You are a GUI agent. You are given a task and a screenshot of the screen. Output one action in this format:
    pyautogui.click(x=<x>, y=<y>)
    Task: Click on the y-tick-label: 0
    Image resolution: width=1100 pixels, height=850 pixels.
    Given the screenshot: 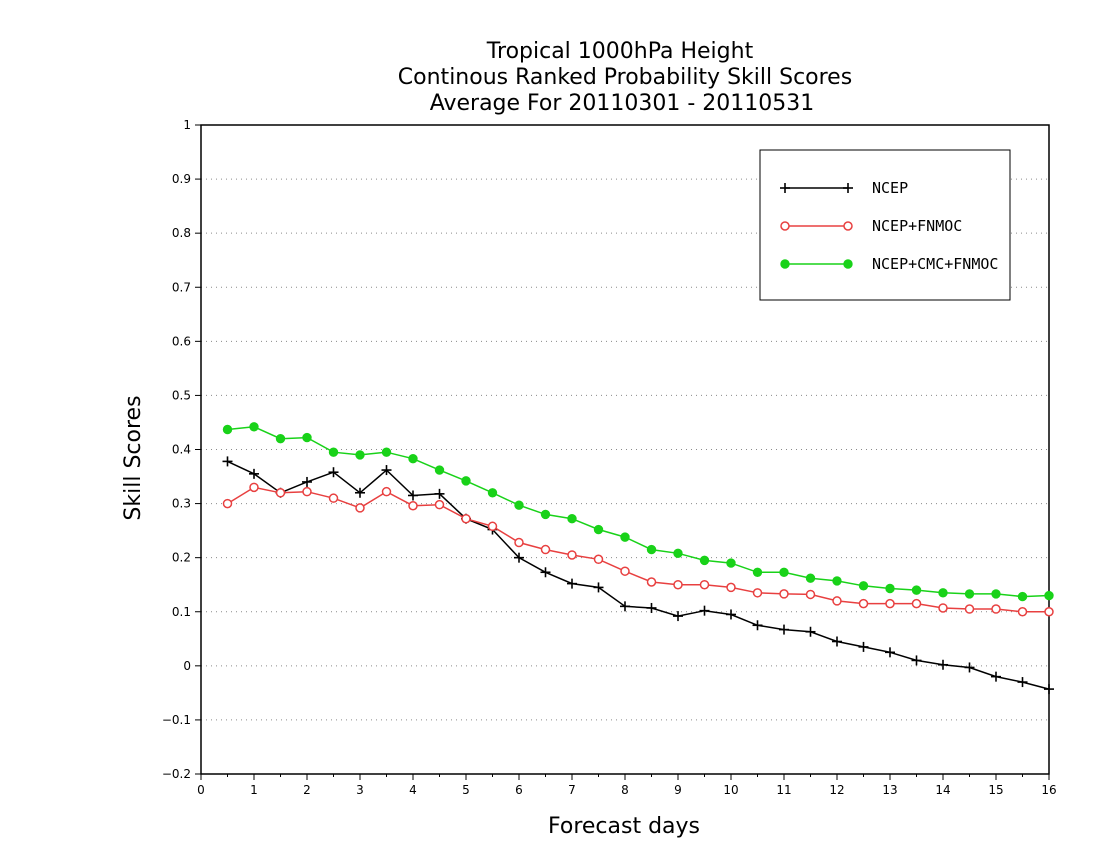 What is the action you would take?
    pyautogui.click(x=187, y=666)
    